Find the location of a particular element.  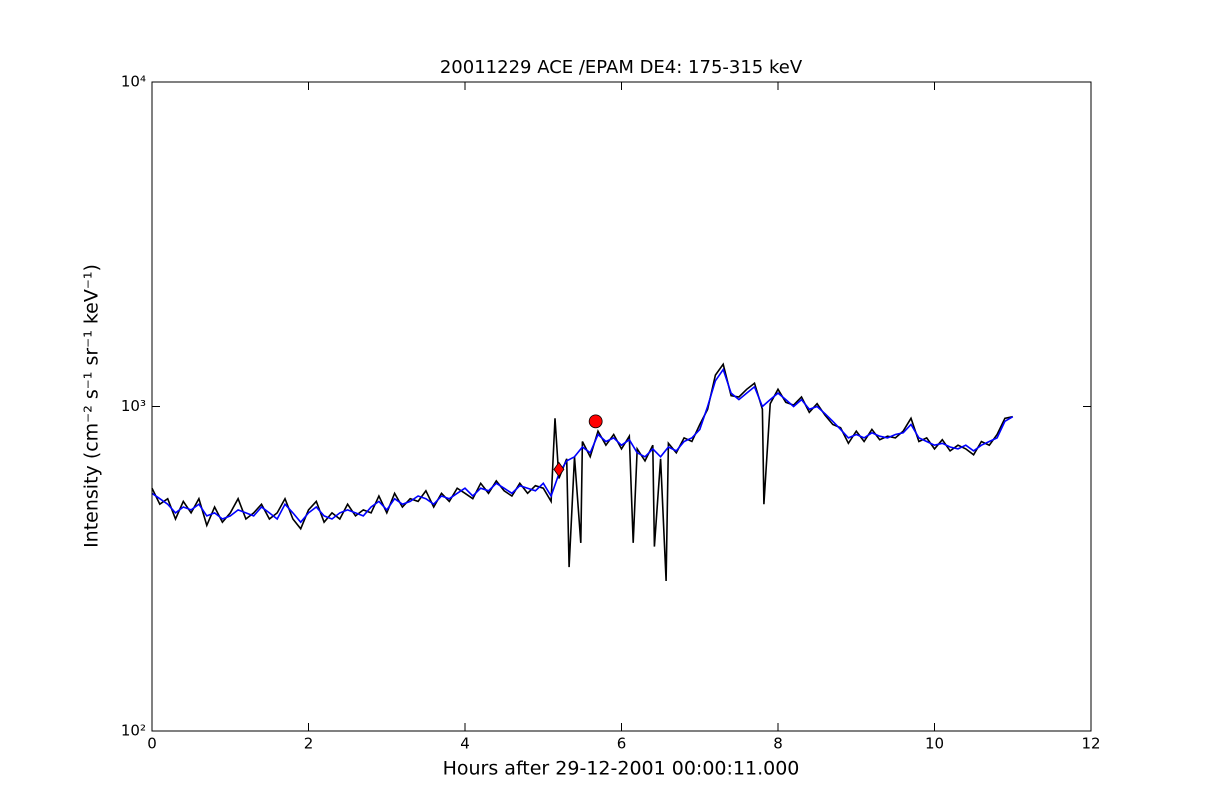

x-tick-label: 10 is located at coordinates (934, 744).